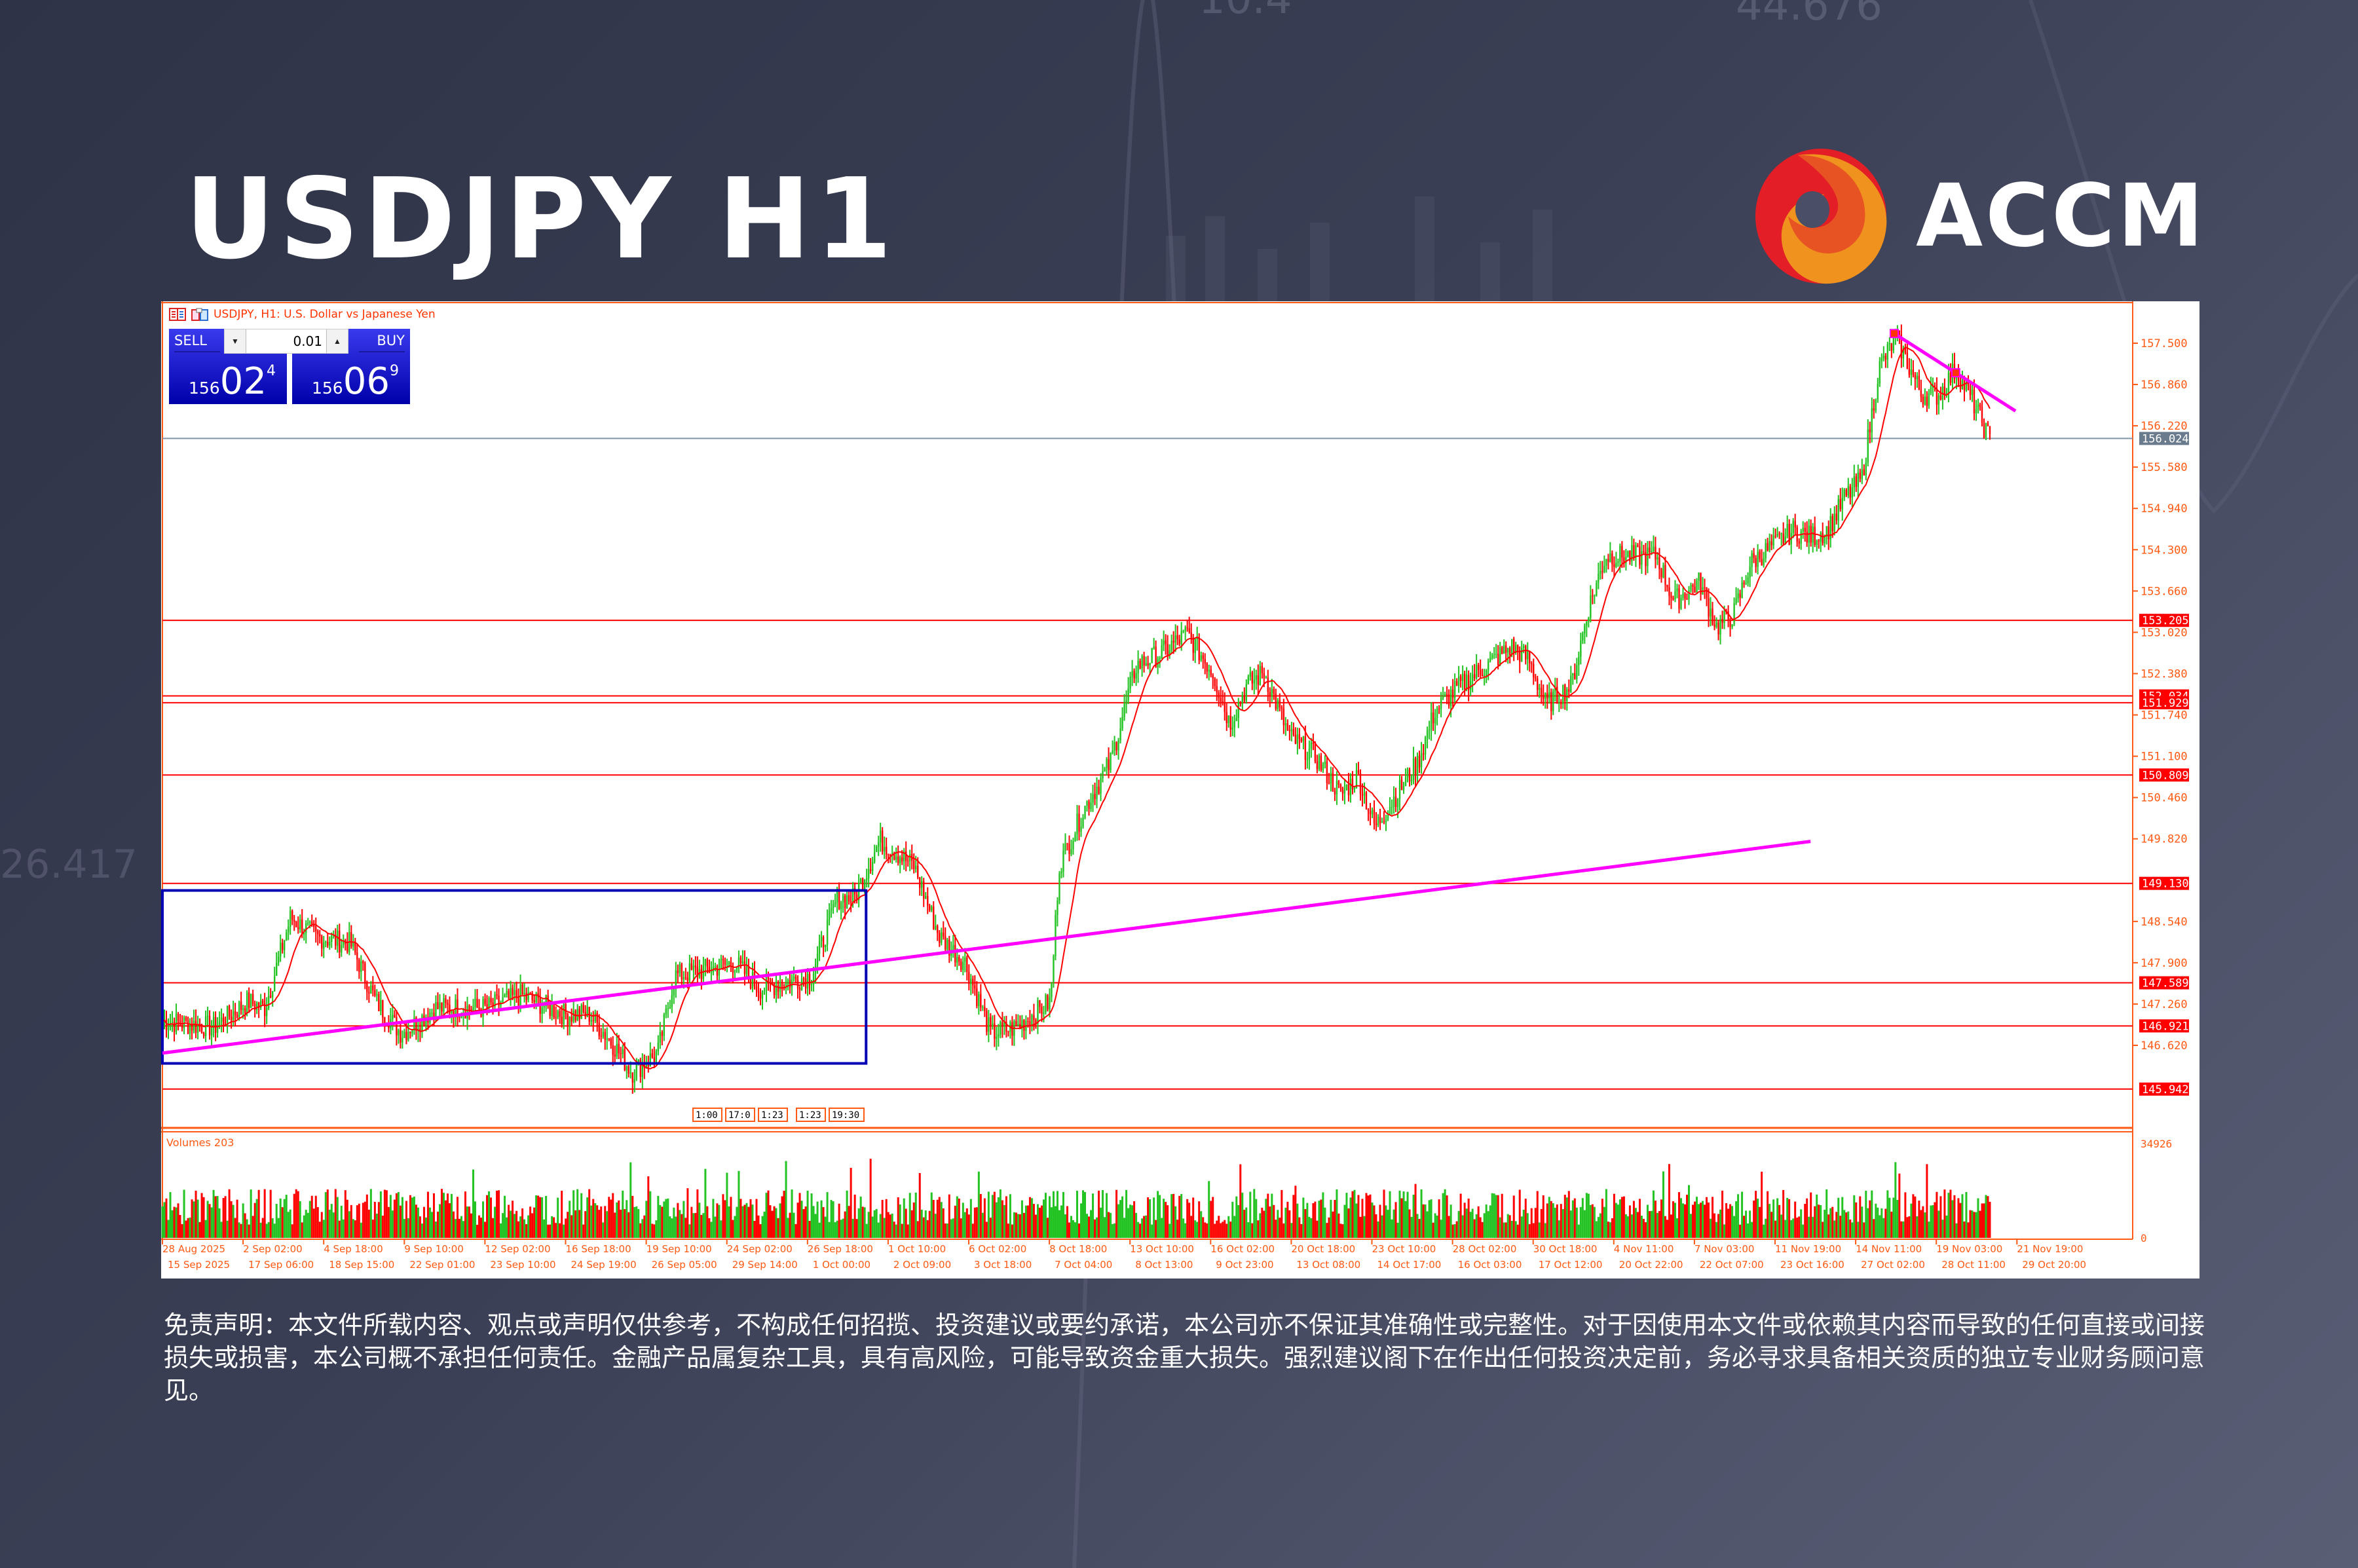 This screenshot has height=1568, width=2358. What do you see at coordinates (922, 1265) in the screenshot?
I see `x-tick-label-secondary: 2 Oct 09:00` at bounding box center [922, 1265].